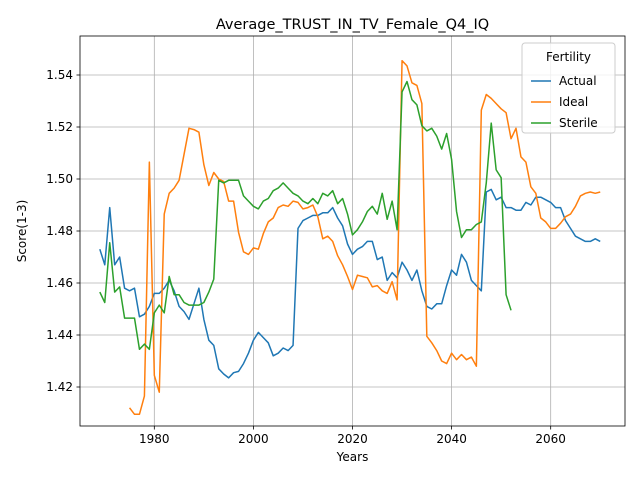 Image resolution: width=640 pixels, height=480 pixels. Describe the element at coordinates (59, 283) in the screenshot. I see `y-tick-label: 1.46` at that location.